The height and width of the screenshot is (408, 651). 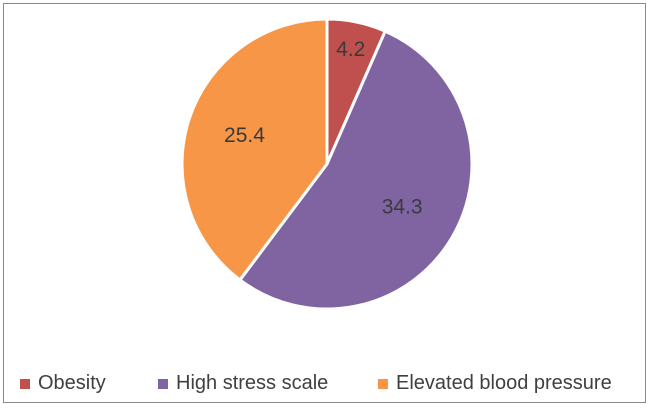 What do you see at coordinates (72, 383) in the screenshot?
I see `legend-label-obesity: Obesity` at bounding box center [72, 383].